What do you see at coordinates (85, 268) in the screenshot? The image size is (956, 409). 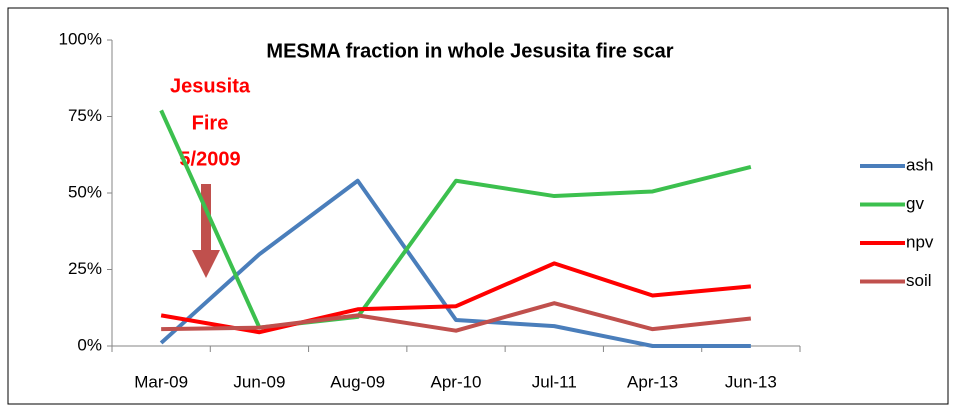 I see `y-tick-label: 25%` at bounding box center [85, 268].